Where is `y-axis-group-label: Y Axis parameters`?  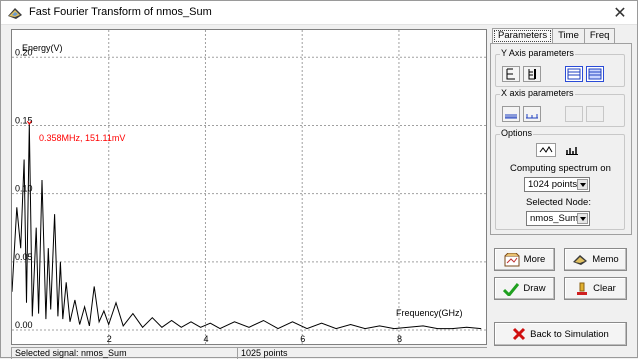 y-axis-group-label: Y Axis parameters is located at coordinates (537, 53).